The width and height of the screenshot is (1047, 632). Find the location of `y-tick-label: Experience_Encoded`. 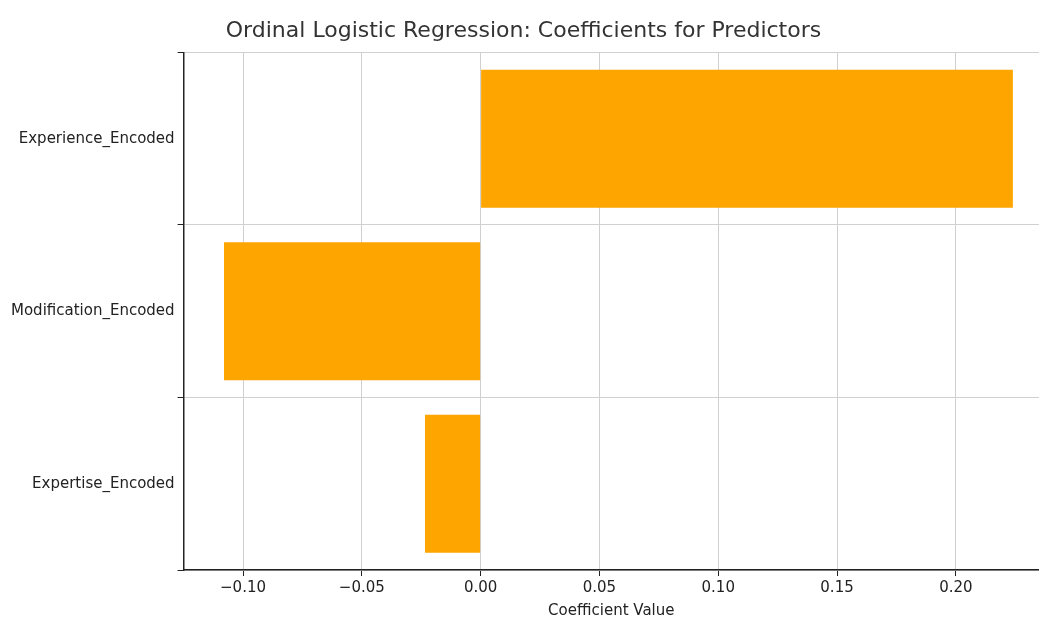

y-tick-label: Experience_Encoded is located at coordinates (96, 138).